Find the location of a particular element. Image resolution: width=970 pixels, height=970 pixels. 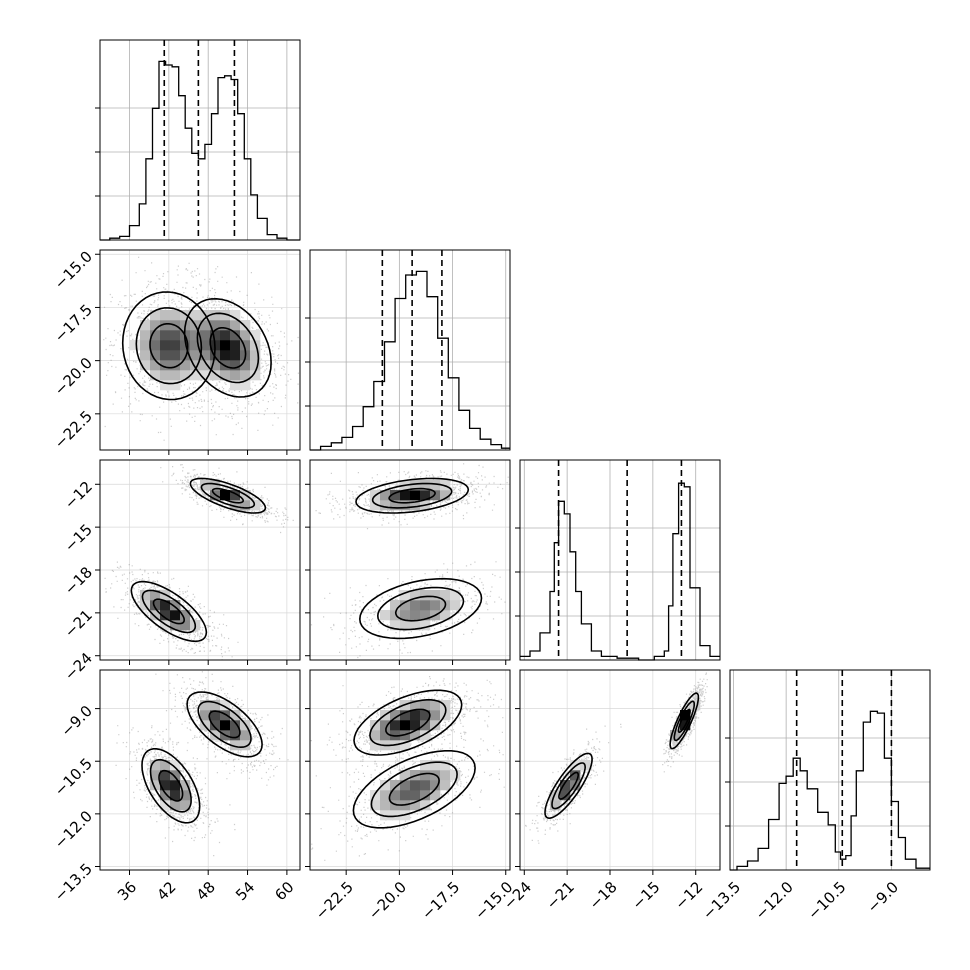

y-tick-label: −15 is located at coordinates (78, 537).